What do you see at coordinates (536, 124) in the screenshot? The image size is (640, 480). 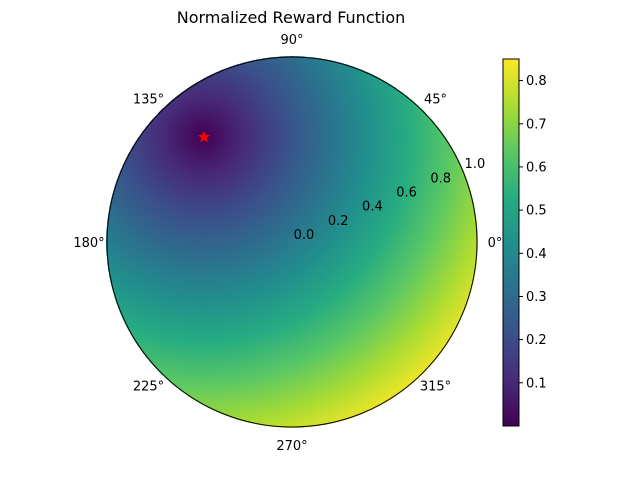 I see `colorbar-tick-label: 0.7` at bounding box center [536, 124].